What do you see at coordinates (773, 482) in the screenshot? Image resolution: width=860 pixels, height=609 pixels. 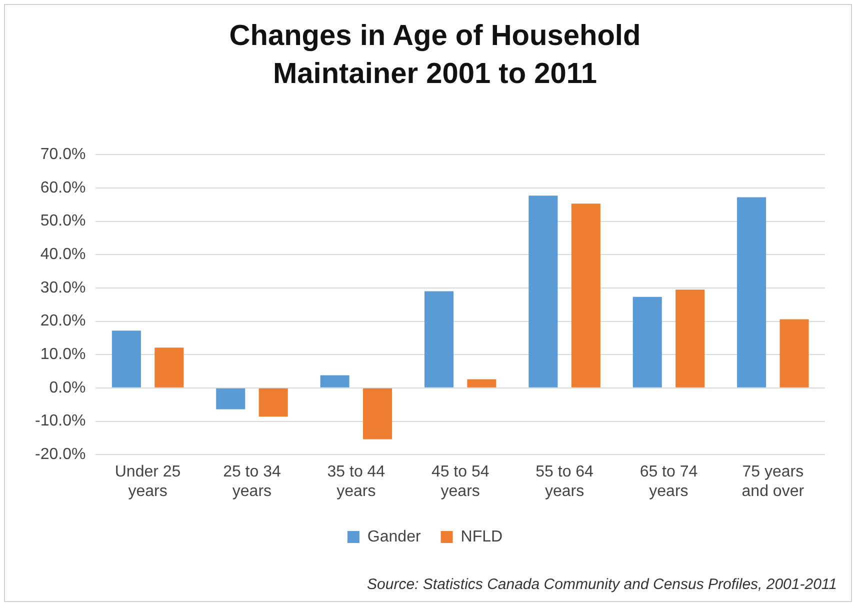 I see `x-tick-label: 75 years and over` at bounding box center [773, 482].